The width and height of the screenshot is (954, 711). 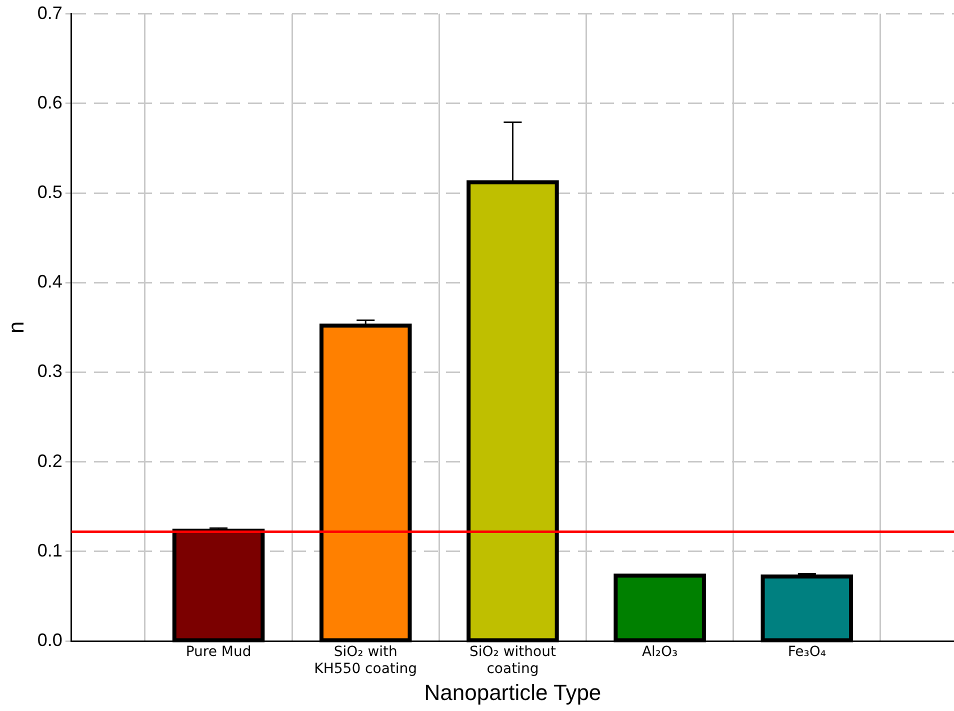 What do you see at coordinates (660, 652) in the screenshot?
I see `x-tick-label: Al₂O₃` at bounding box center [660, 652].